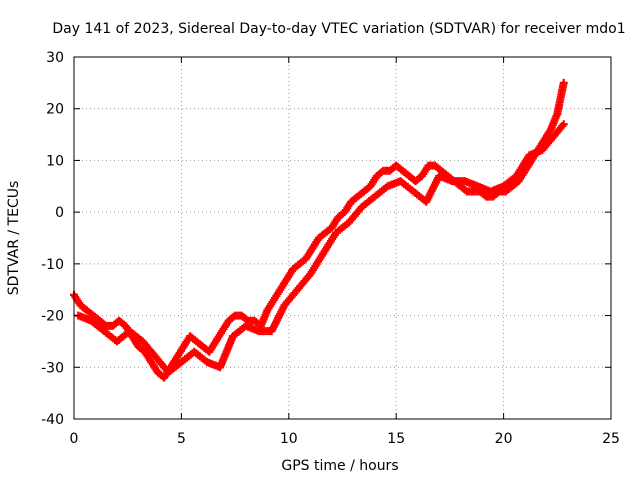  I want to click on y-tick-label: -10, so click(52, 265).